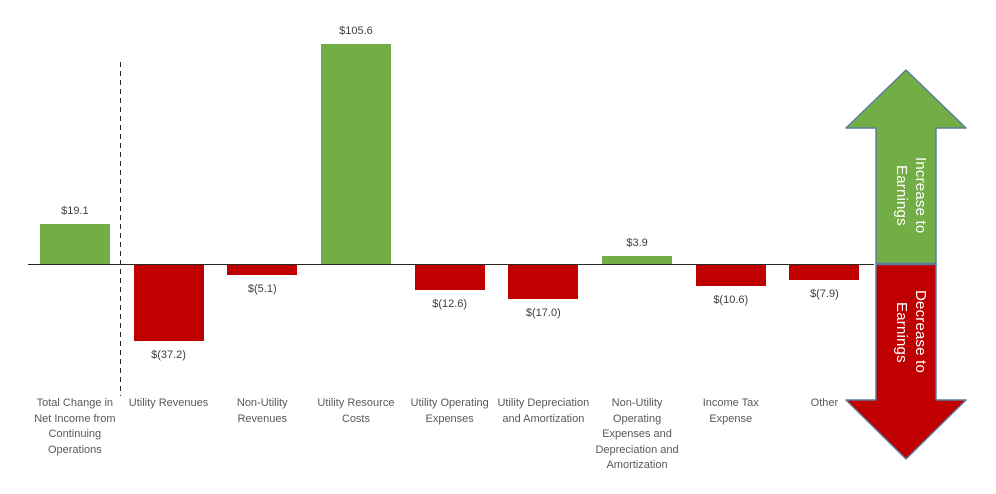 Image resolution: width=996 pixels, height=494 pixels. Describe the element at coordinates (262, 288) in the screenshot. I see `value-label: $(5.1)` at that location.